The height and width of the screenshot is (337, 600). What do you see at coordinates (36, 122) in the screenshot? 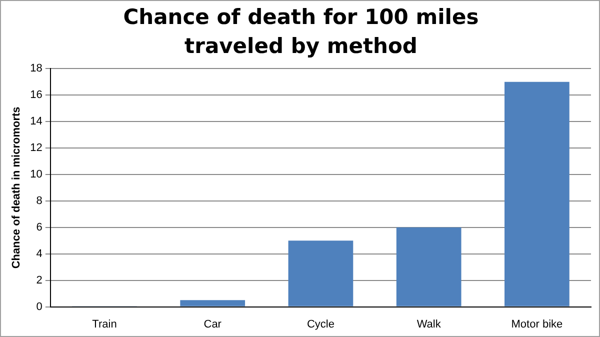
I see `y-tick-label: 14` at bounding box center [36, 122].